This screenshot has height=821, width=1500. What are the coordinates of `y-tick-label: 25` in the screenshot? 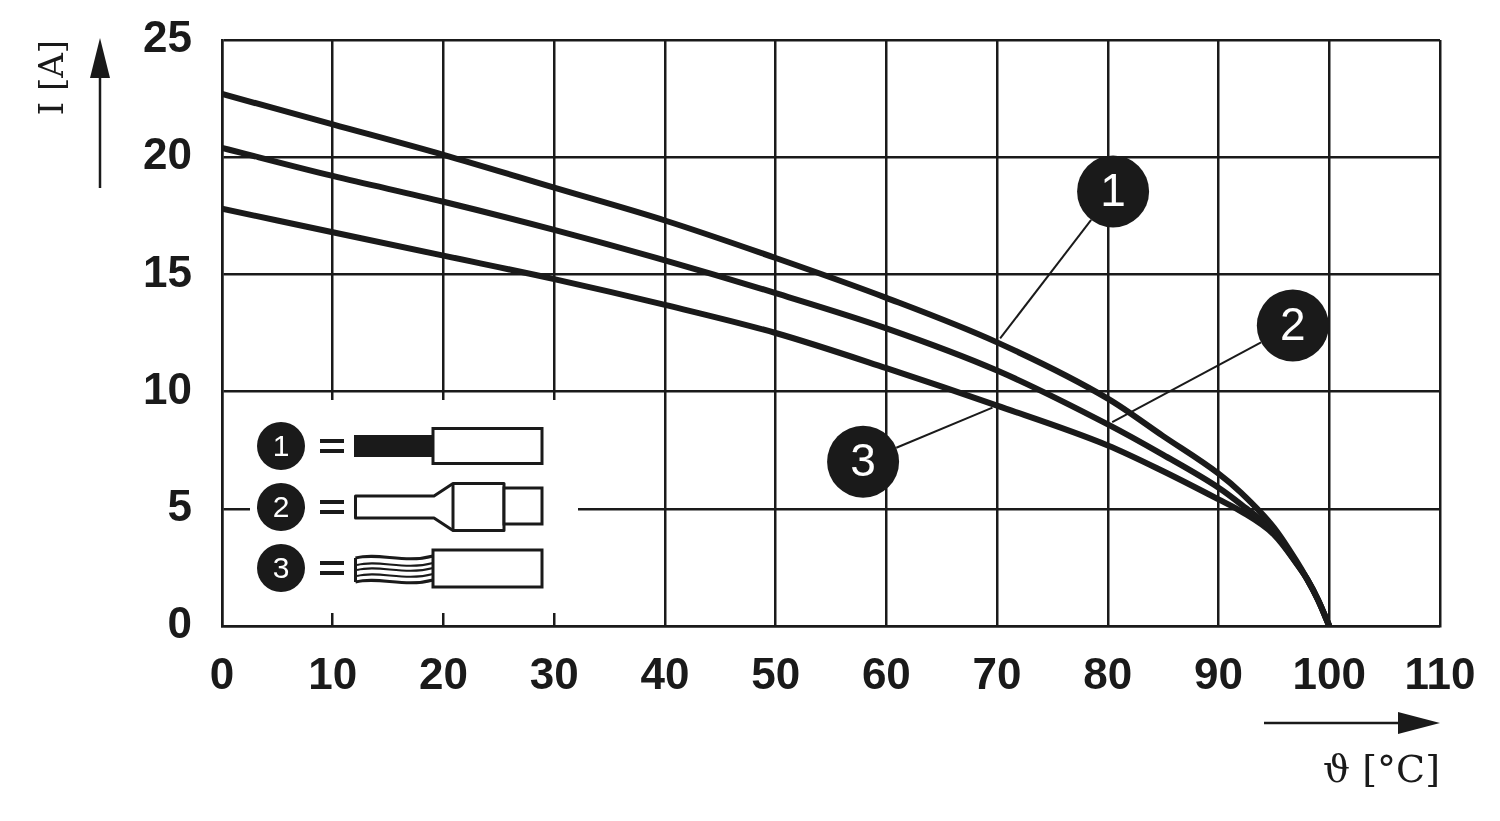 It's located at (167, 37).